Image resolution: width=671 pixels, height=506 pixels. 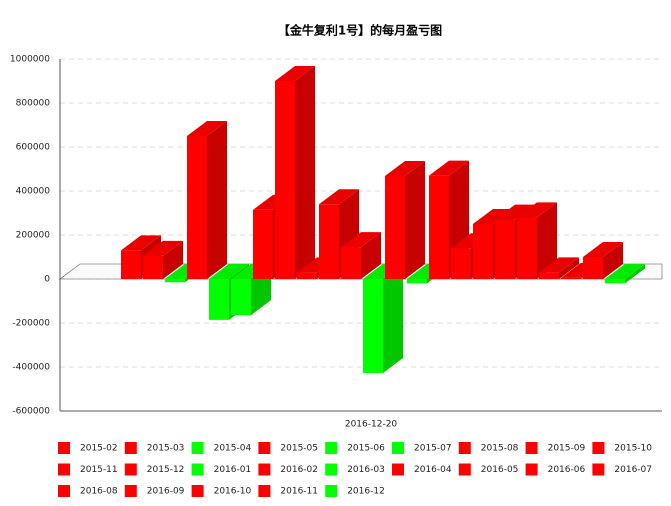 I want to click on legend-label: 2015-02, so click(x=99, y=449).